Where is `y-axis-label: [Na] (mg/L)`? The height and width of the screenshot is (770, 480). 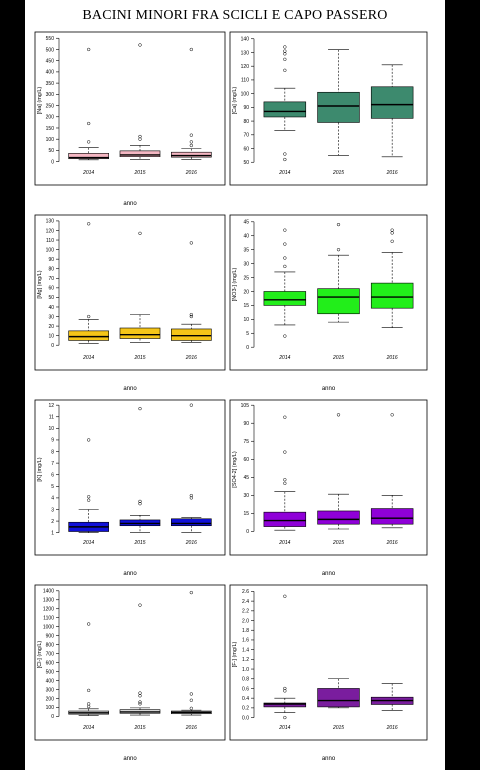 y-axis-label: [Na] (mg/L) is located at coordinates (40, 101).